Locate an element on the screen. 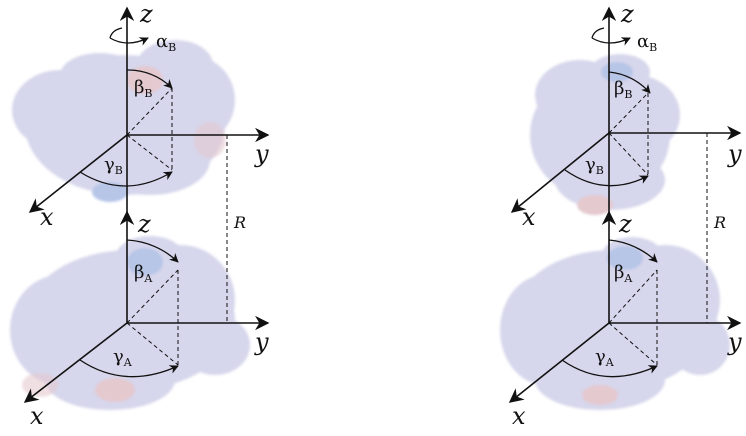  protein-b-surface-right is located at coordinates (605, 134).